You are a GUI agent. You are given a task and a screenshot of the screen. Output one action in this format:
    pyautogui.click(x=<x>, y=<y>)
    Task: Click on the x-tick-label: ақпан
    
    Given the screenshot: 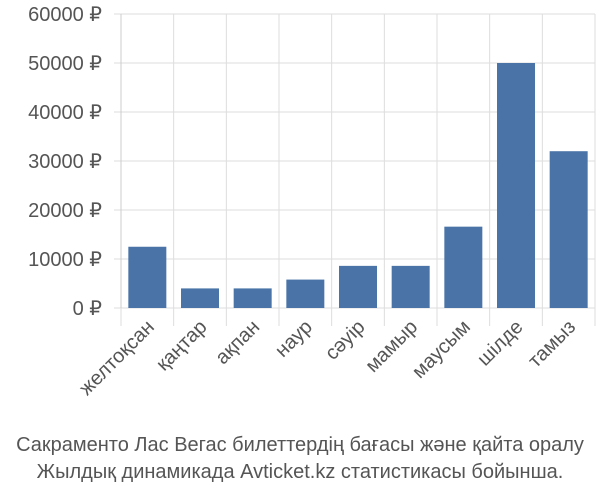 What is the action you would take?
    pyautogui.click(x=237, y=342)
    